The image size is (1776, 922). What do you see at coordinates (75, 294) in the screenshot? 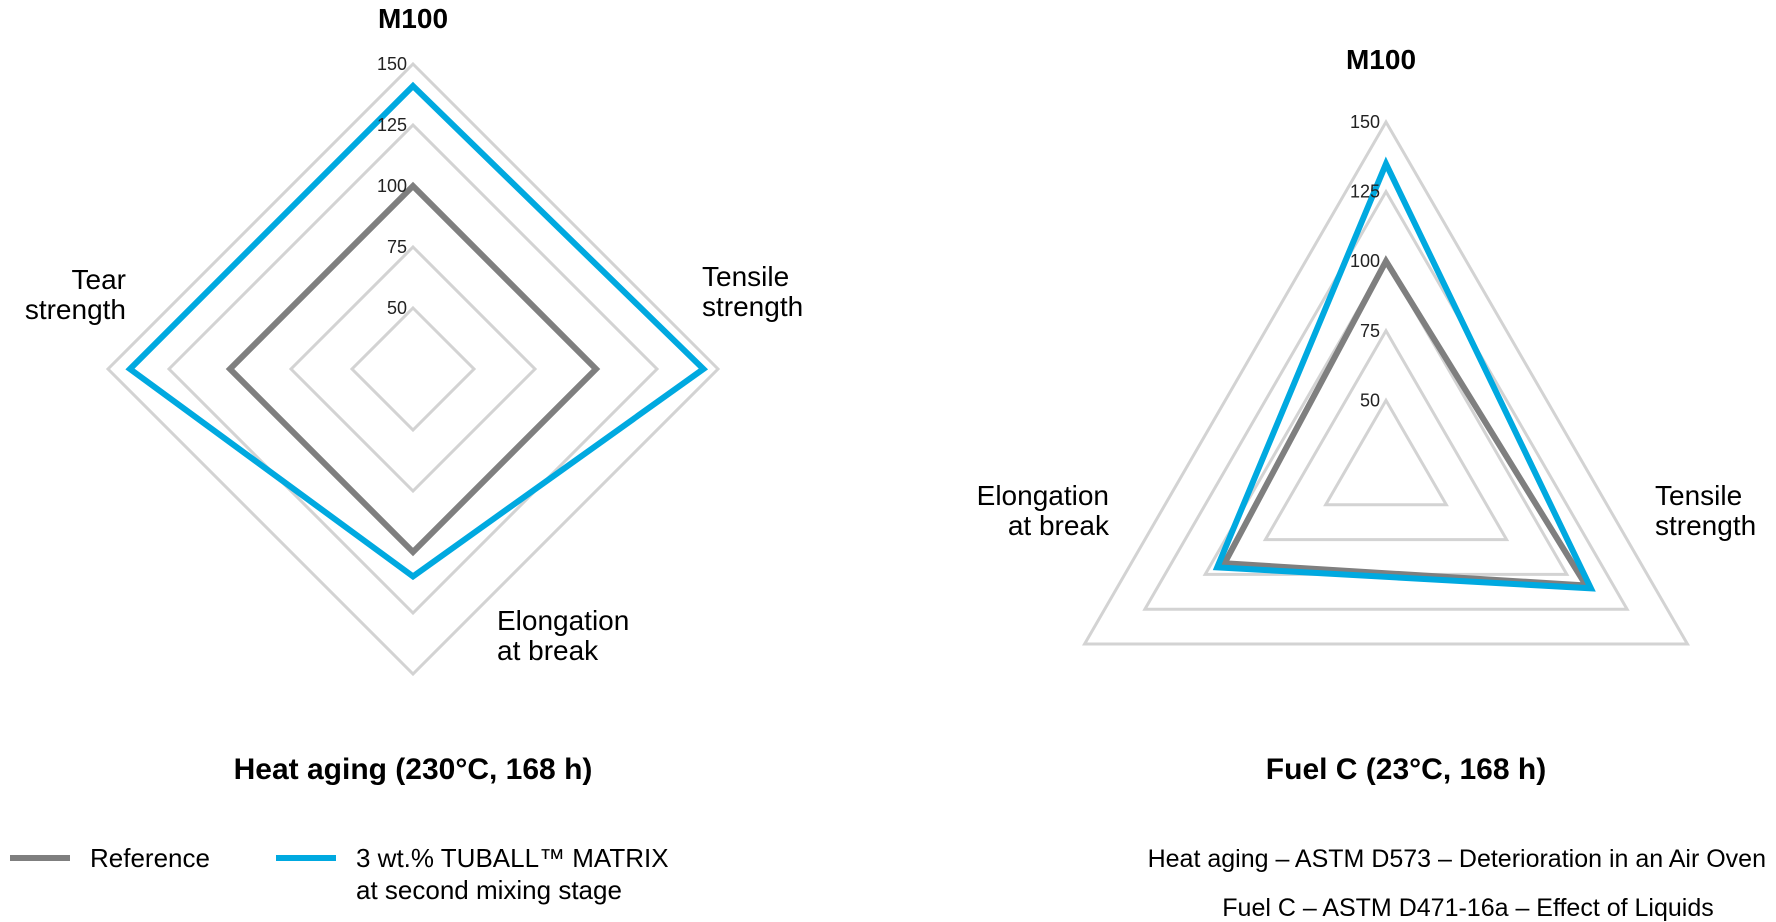
I see `axis-label-tear-strength: Tear strength` at bounding box center [75, 294].